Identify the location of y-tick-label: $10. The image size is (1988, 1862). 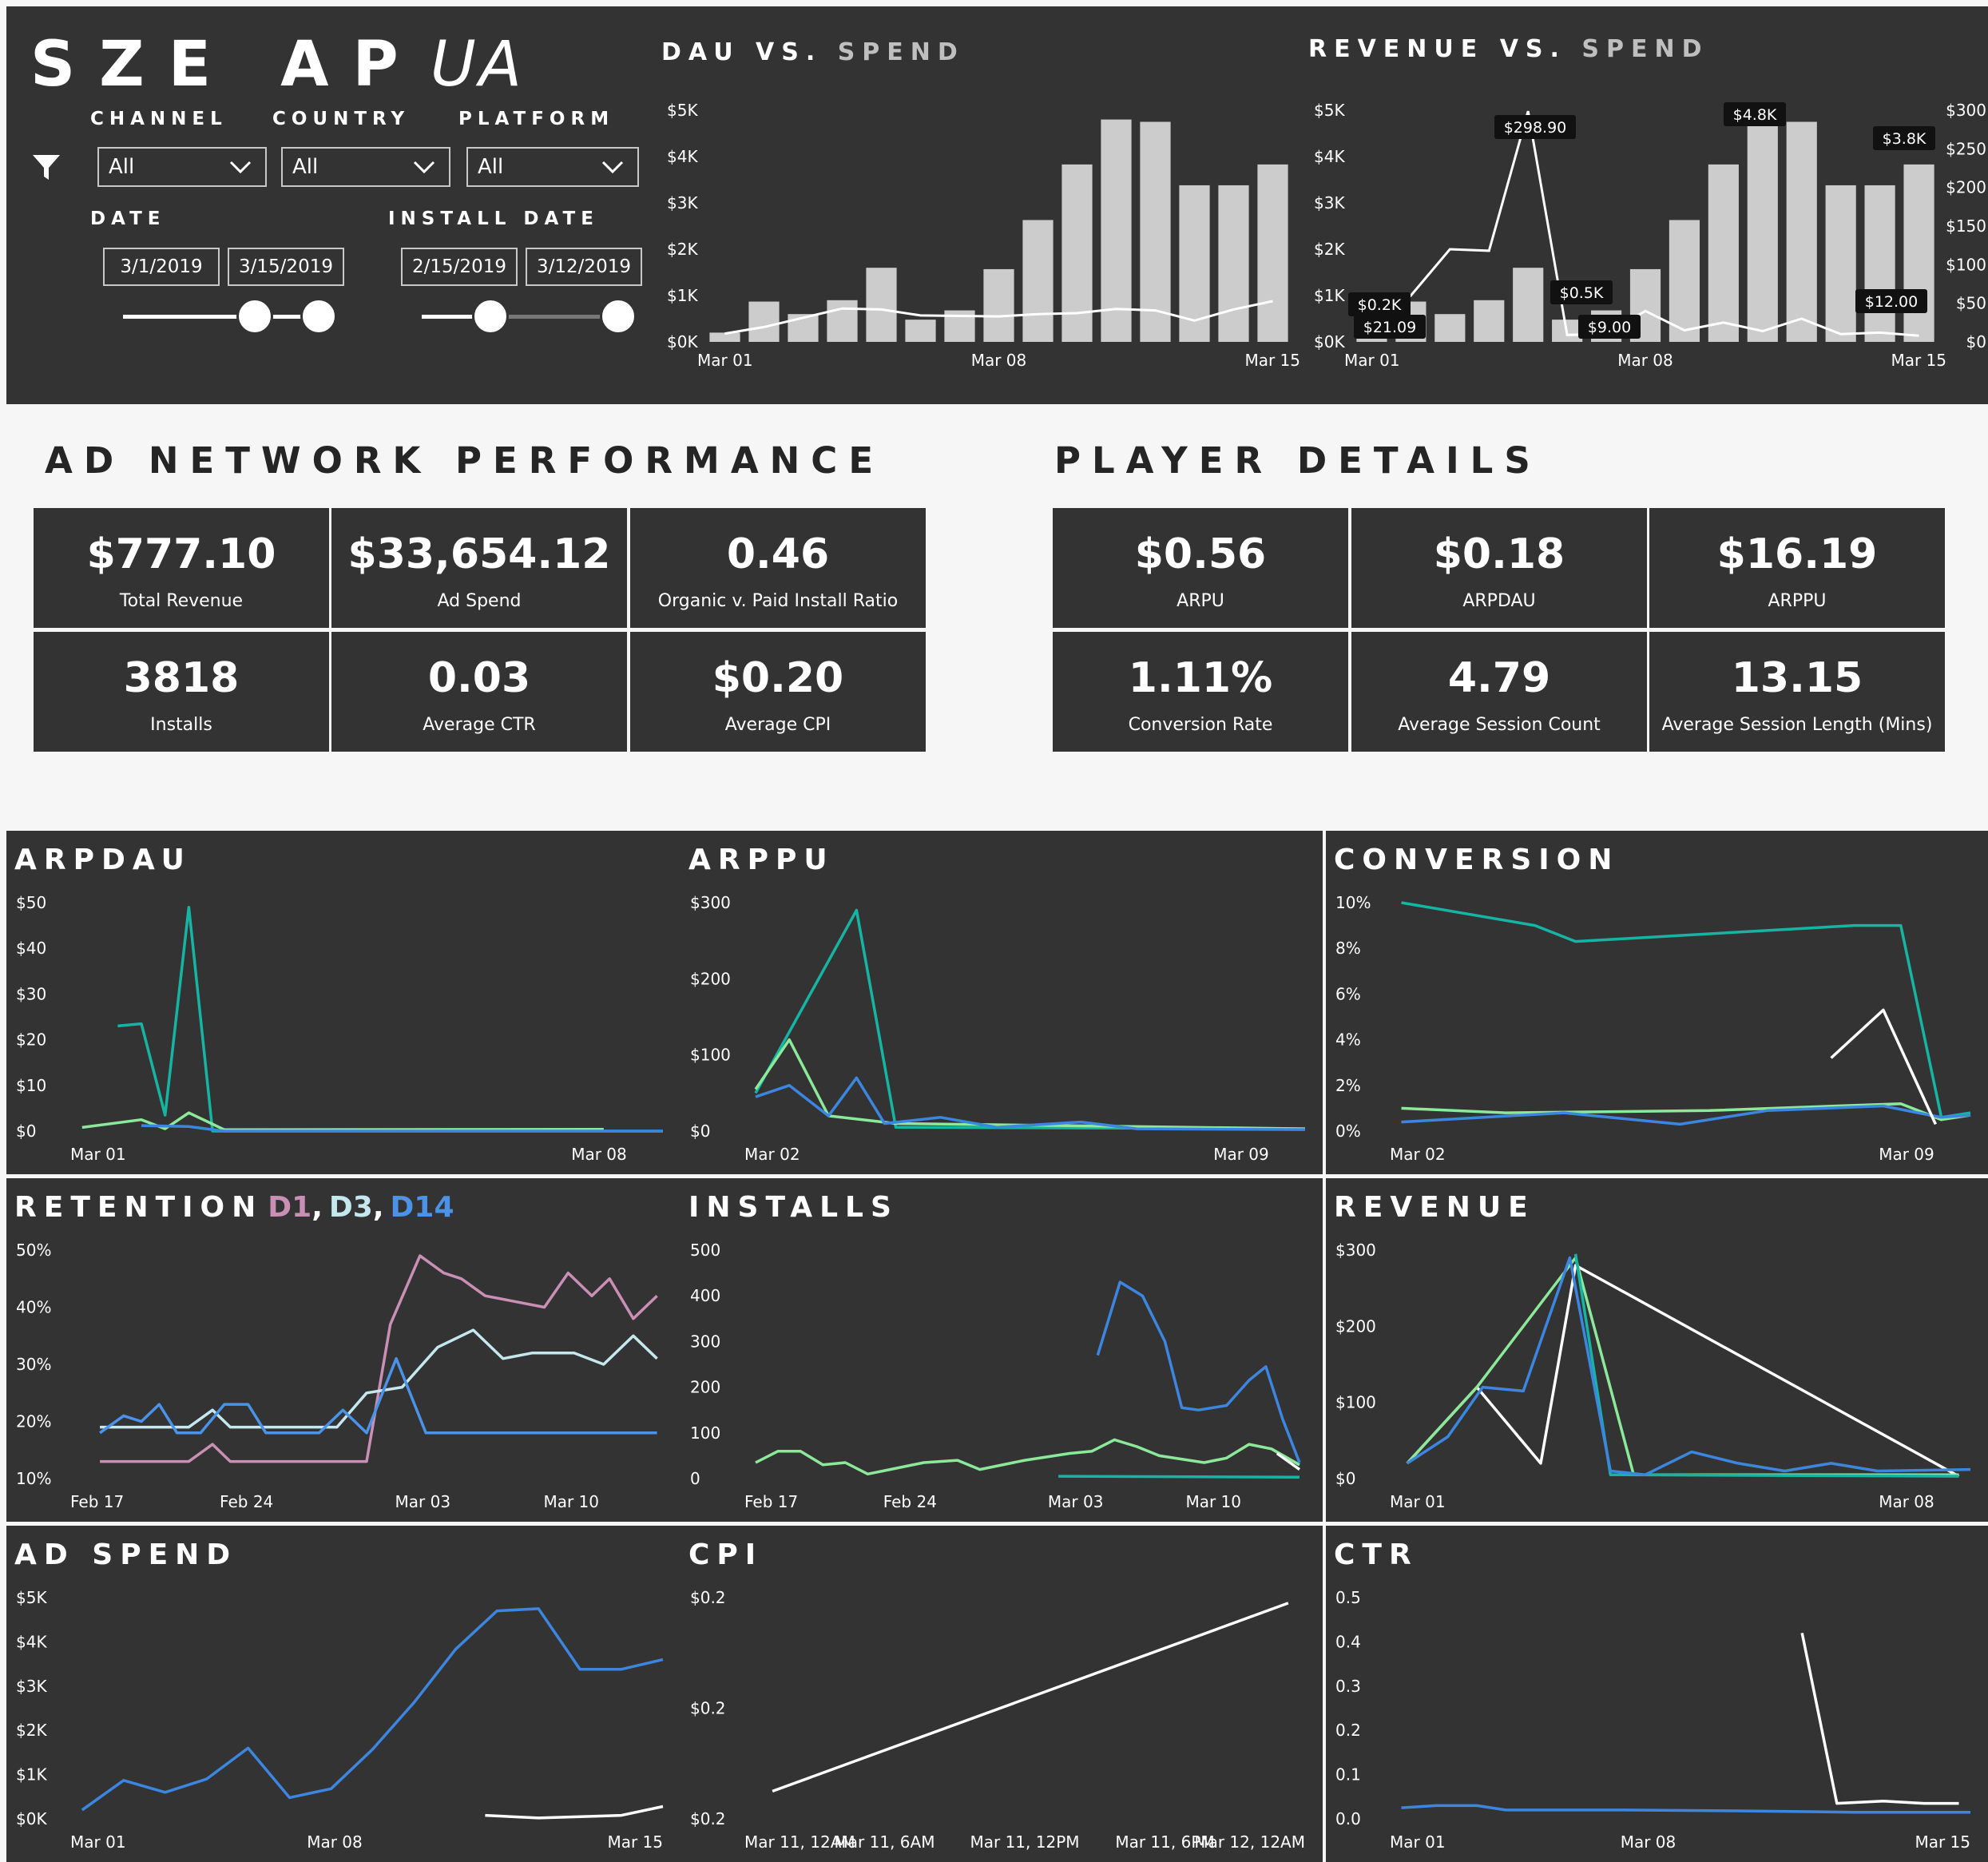
(31, 1085).